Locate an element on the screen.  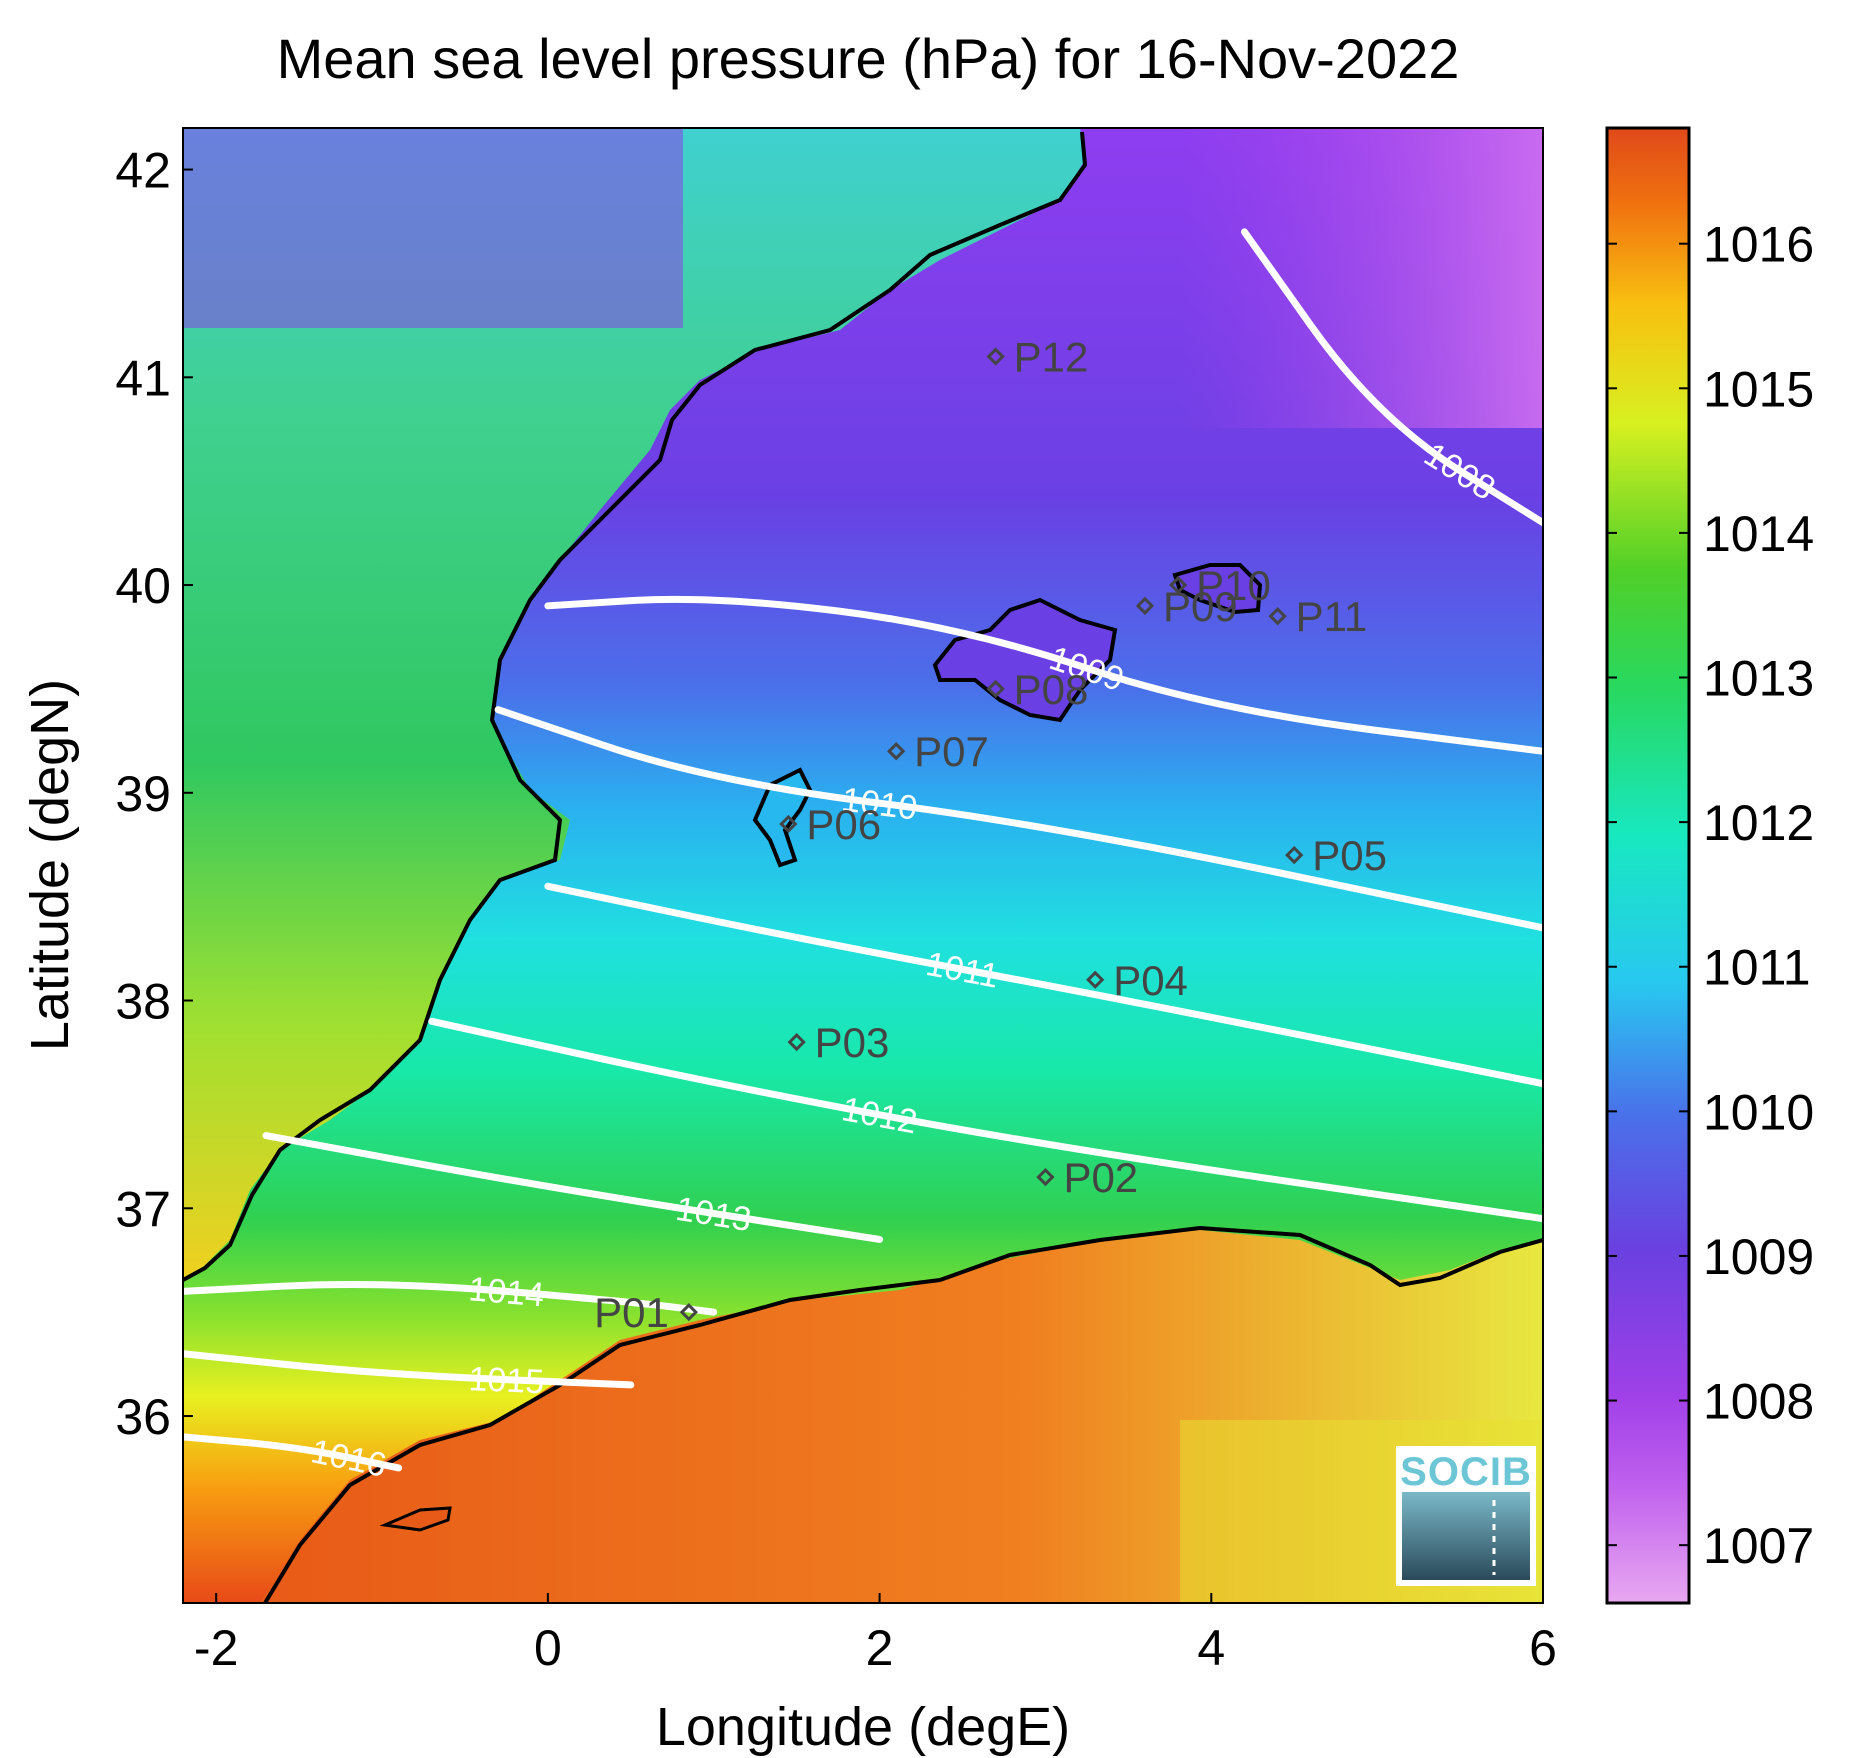
y-tick-label: 37 is located at coordinates (143, 1209).